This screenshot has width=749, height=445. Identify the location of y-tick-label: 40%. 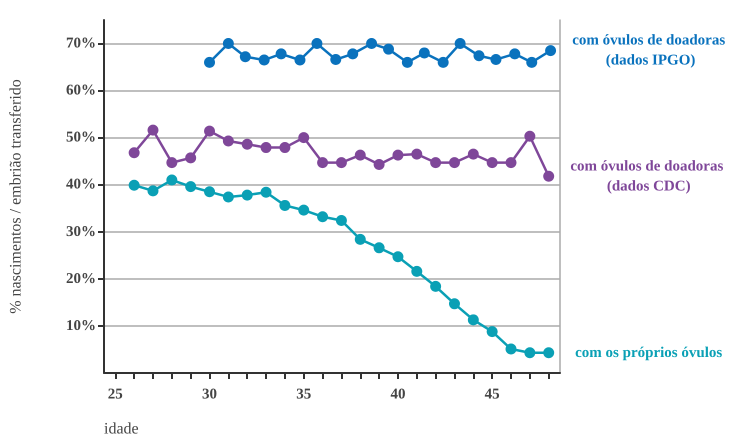
(81, 184).